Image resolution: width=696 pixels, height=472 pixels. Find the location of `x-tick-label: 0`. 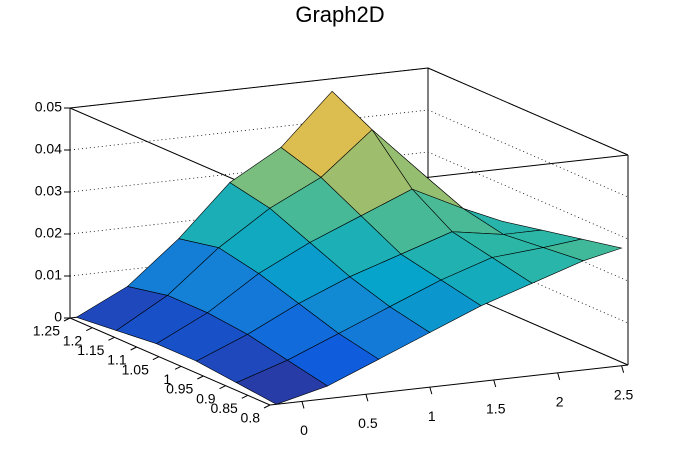

x-tick-label: 0 is located at coordinates (304, 430).